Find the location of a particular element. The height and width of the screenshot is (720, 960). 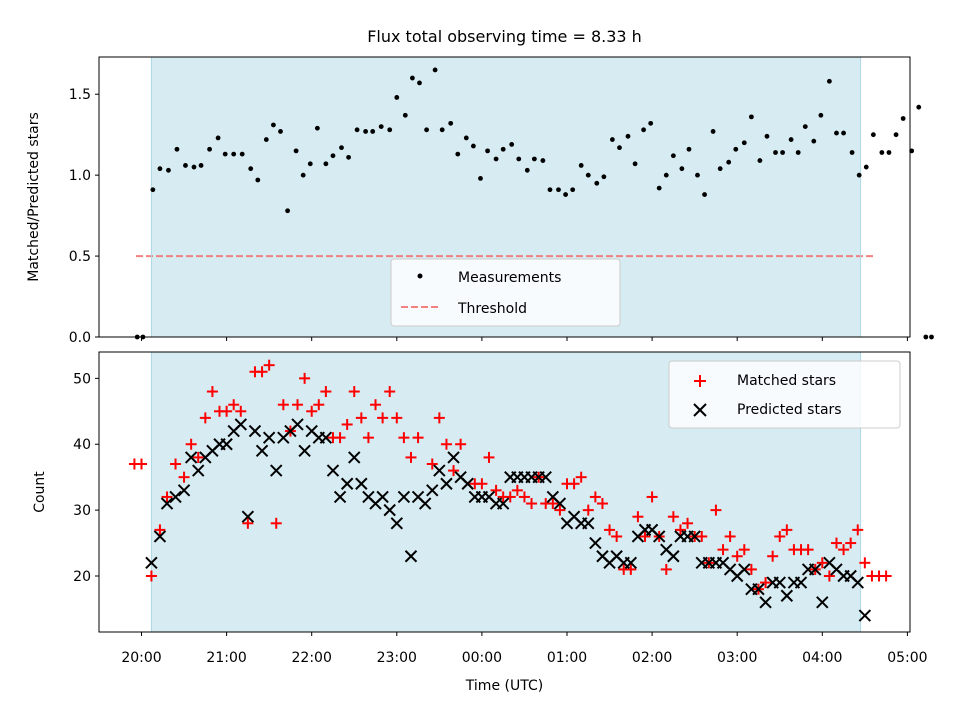

legend-matched-label: Matched stars is located at coordinates (786, 381).